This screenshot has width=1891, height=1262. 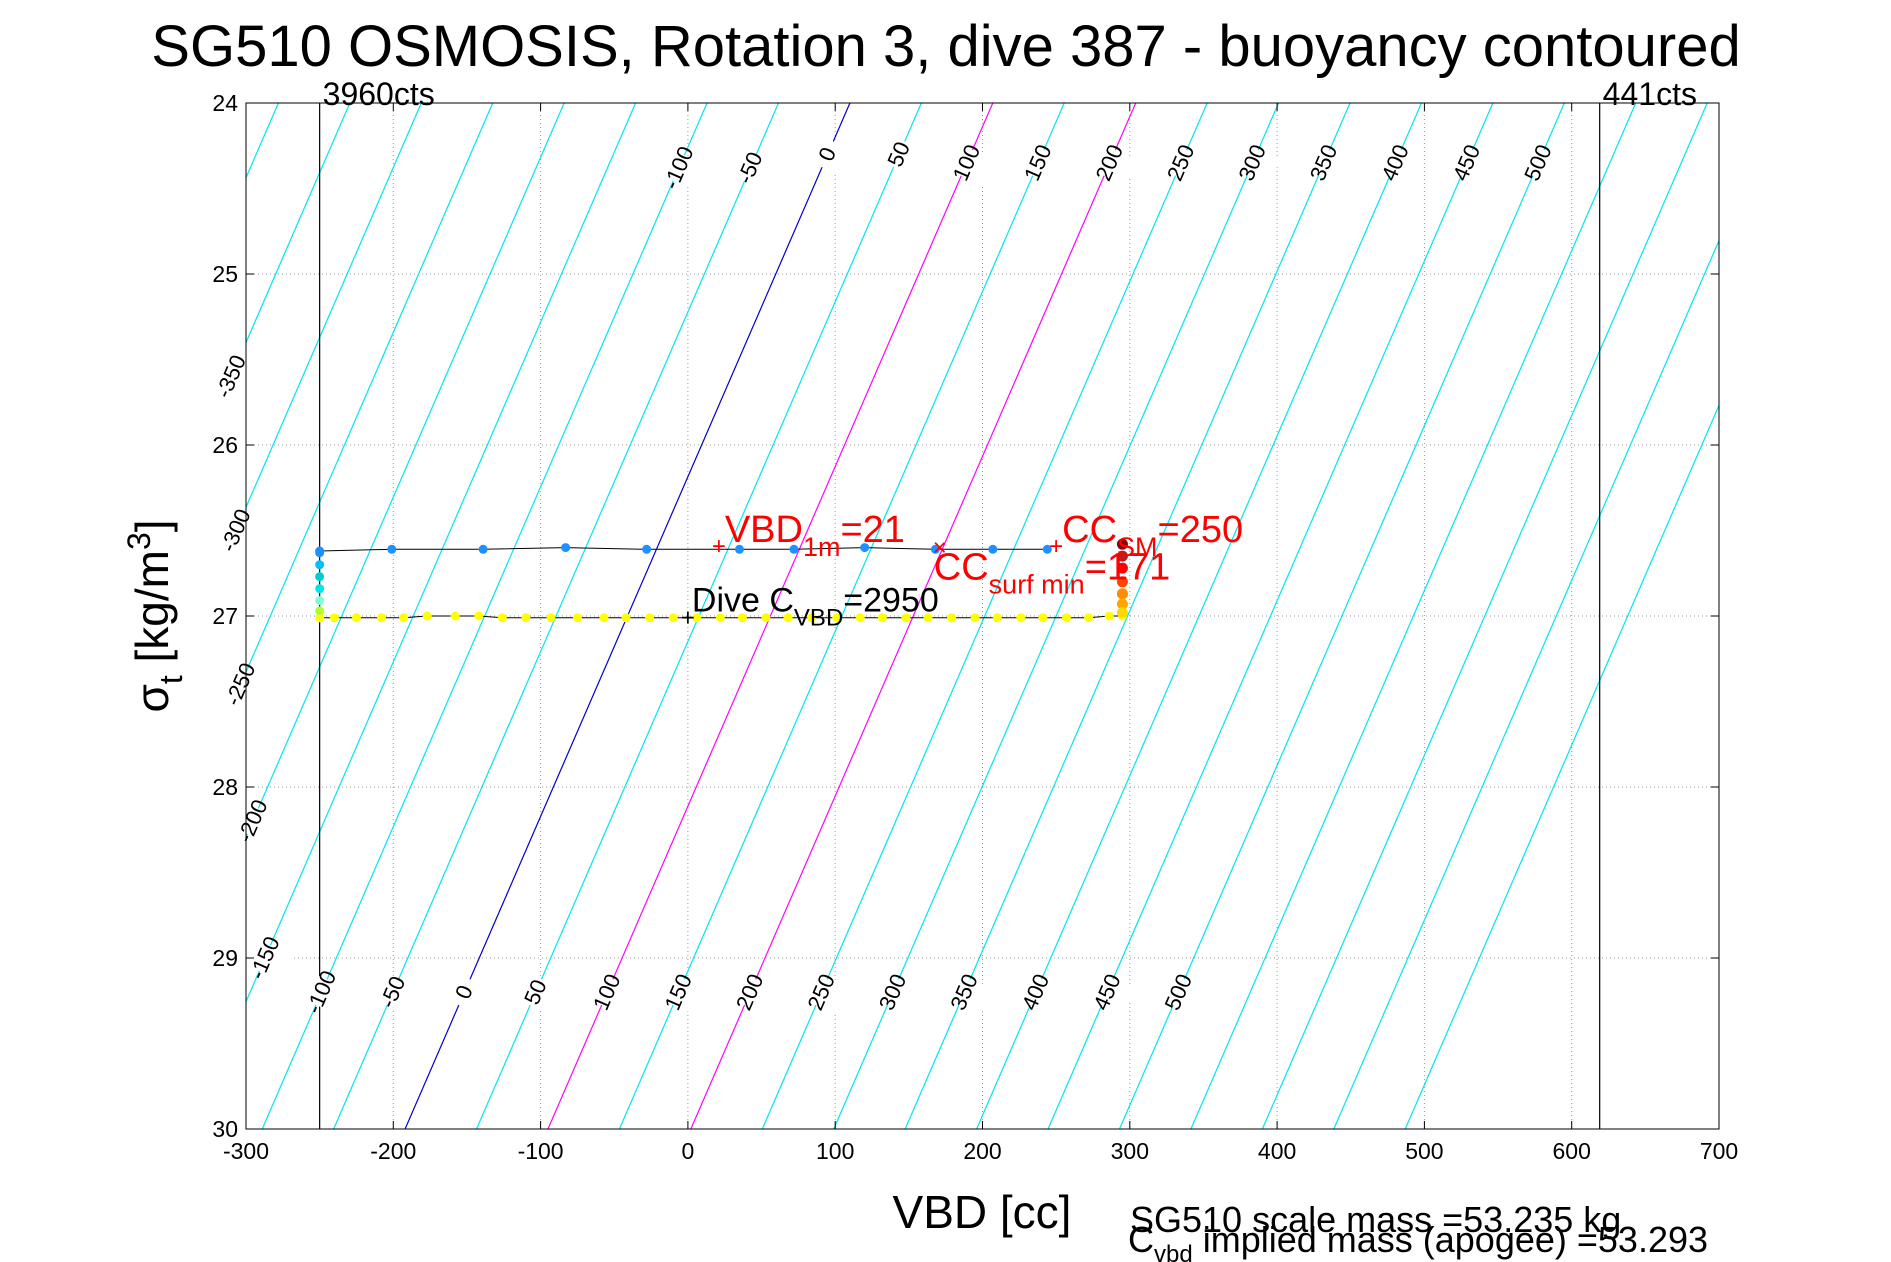 What do you see at coordinates (1037, 585) in the screenshot?
I see `annotation-sub: surf min` at bounding box center [1037, 585].